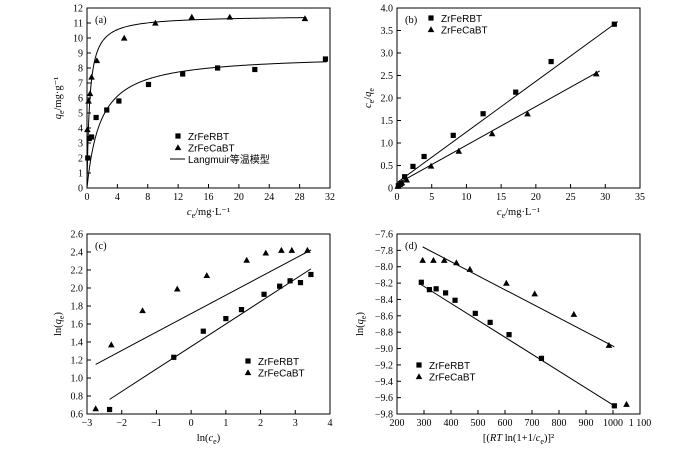  I want to click on y-tick-label: −8.2, so click(384, 284).